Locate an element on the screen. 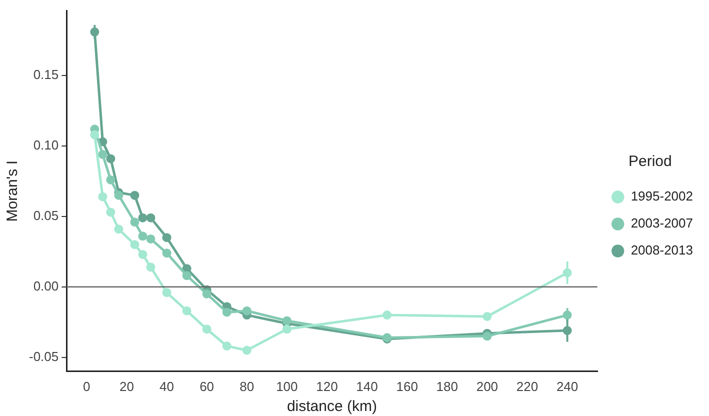 The height and width of the screenshot is (416, 709). x-tick-label: 240 is located at coordinates (567, 386).